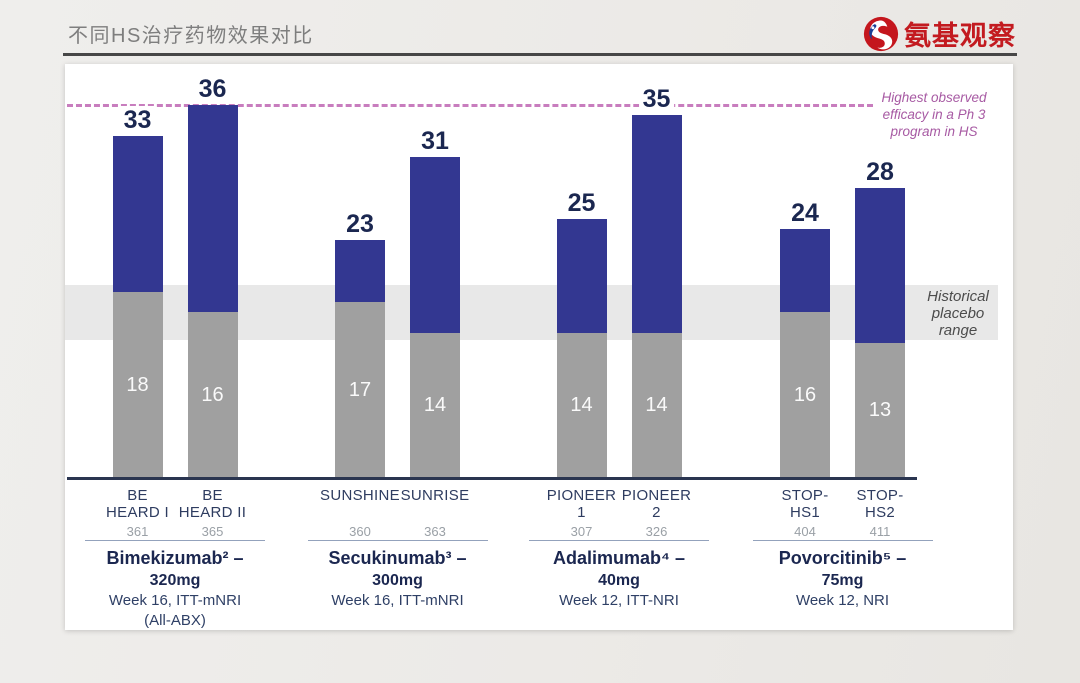 The image size is (1080, 683). Describe the element at coordinates (360, 513) in the screenshot. I see `trial-label: SUNSHINE 360` at that location.